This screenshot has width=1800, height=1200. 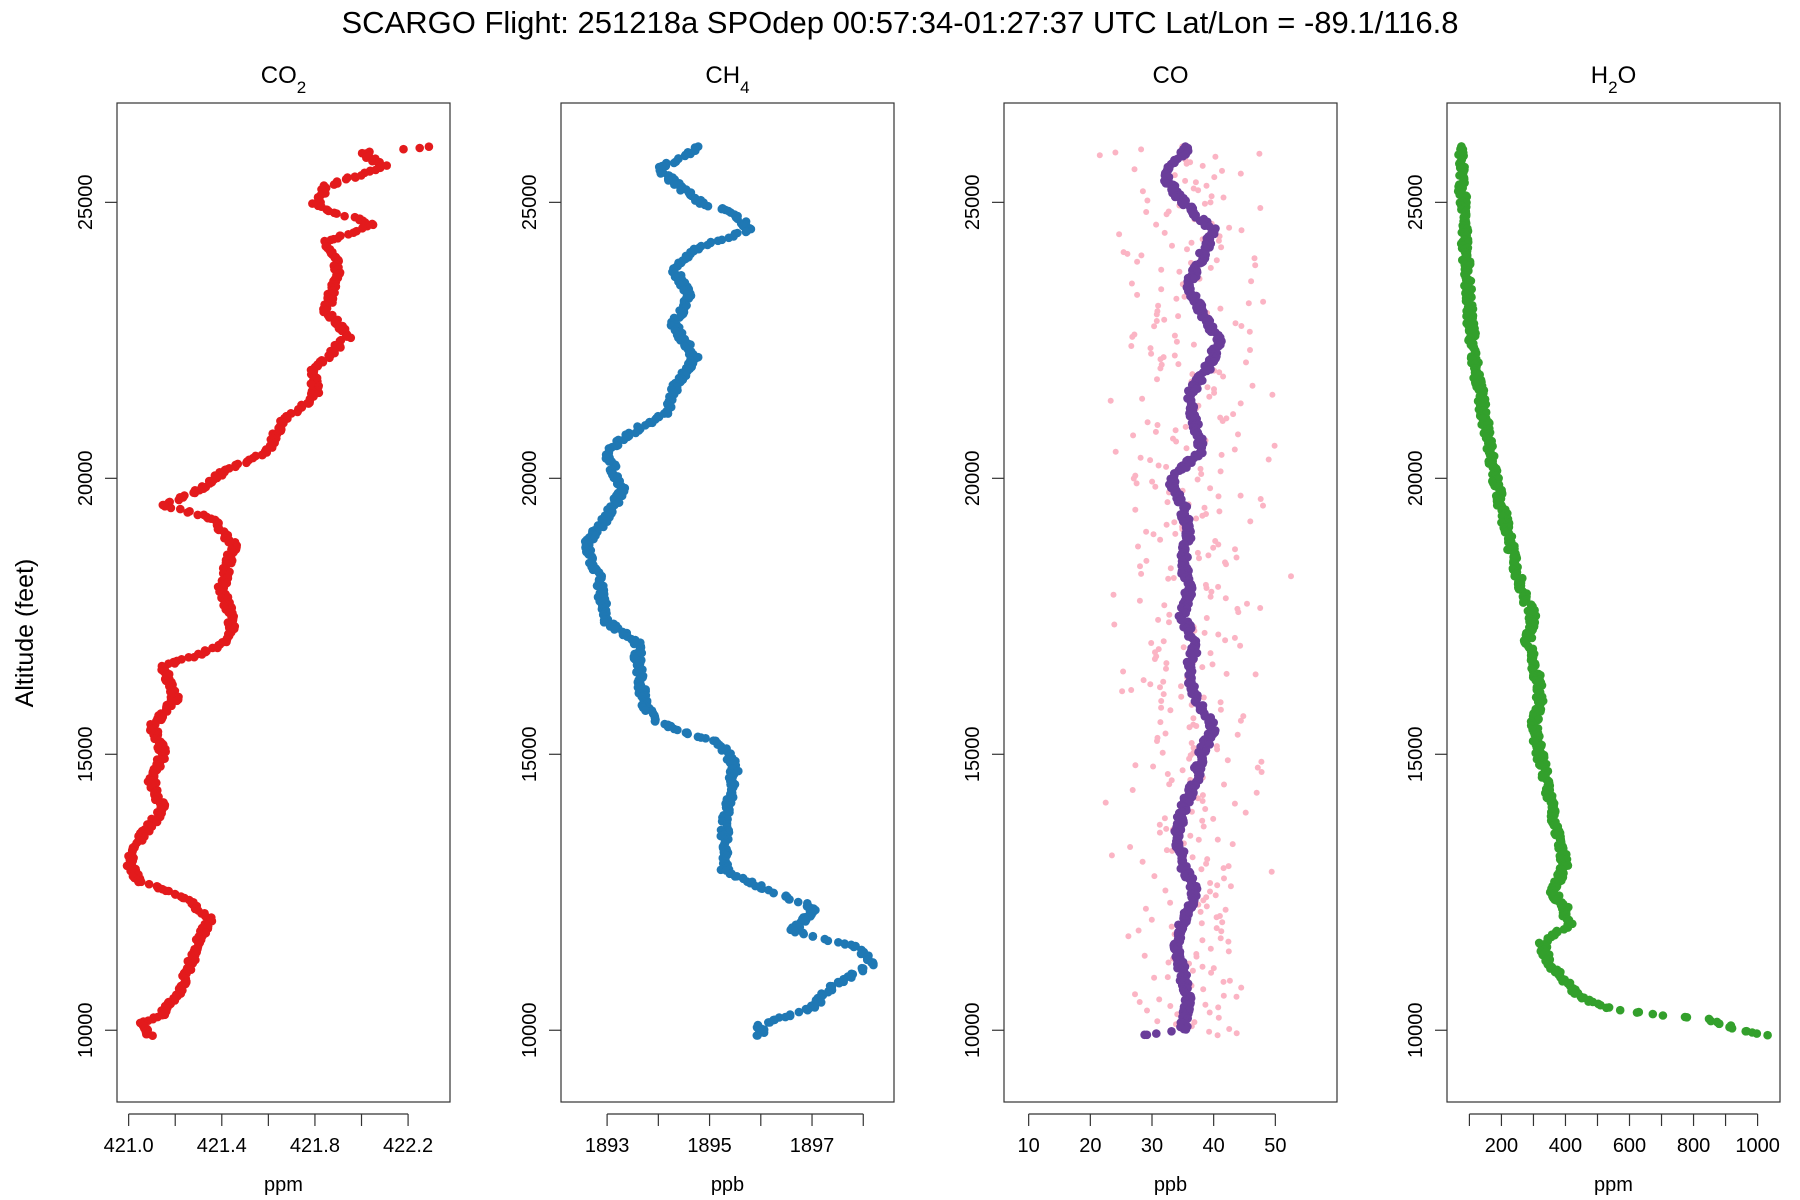 I want to click on x-tick-label: 421.4, so click(x=222, y=1146).